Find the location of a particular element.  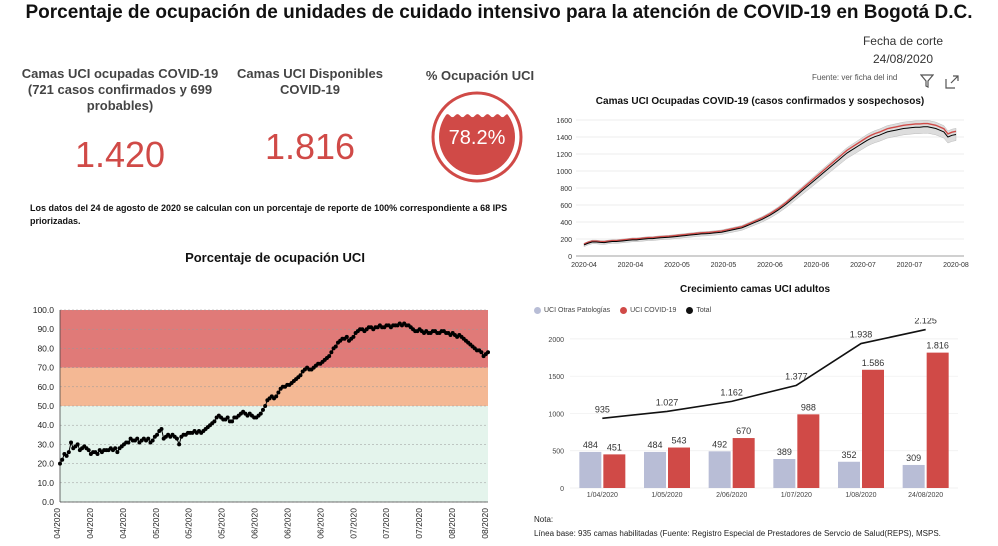

legend-item-other: UCI Otras Patologías is located at coordinates (572, 310).